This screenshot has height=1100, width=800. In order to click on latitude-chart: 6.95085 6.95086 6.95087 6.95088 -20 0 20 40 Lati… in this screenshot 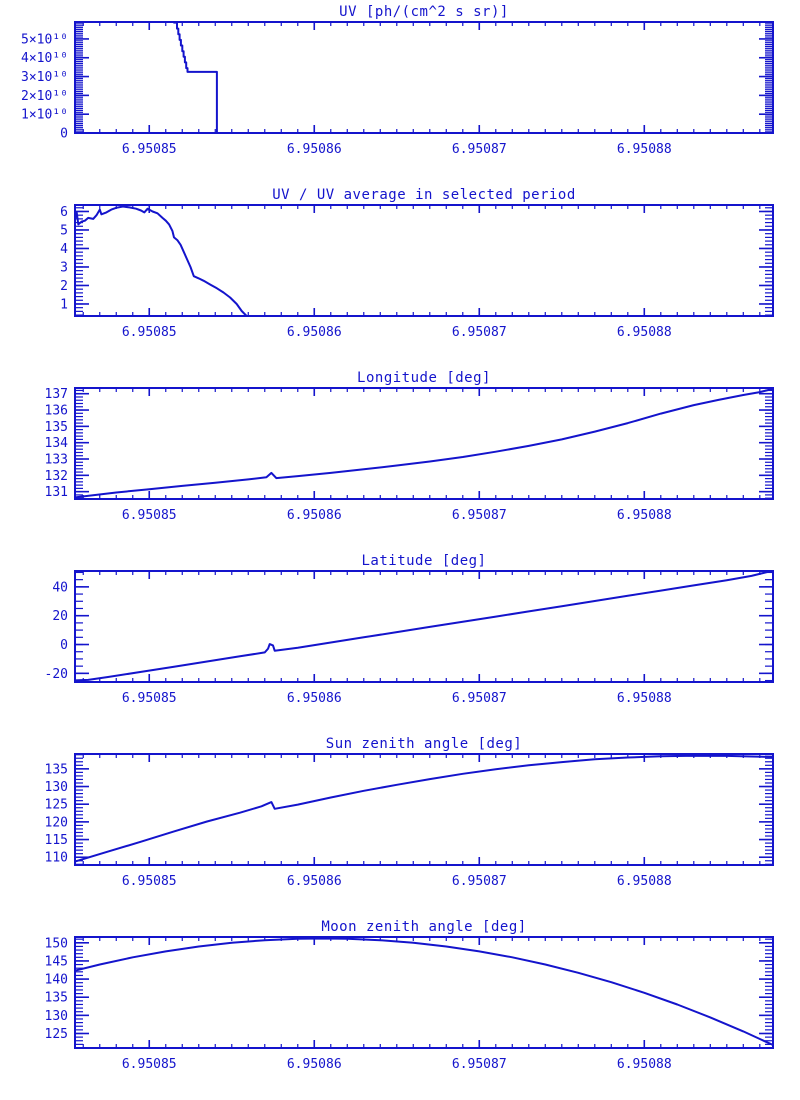, I will do `click(409, 629)`.